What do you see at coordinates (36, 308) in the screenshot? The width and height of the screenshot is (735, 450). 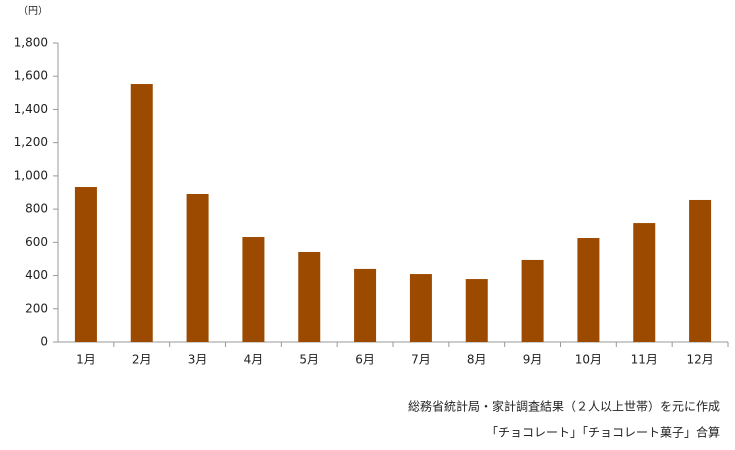 I see `y-tick-label: 200` at bounding box center [36, 308].